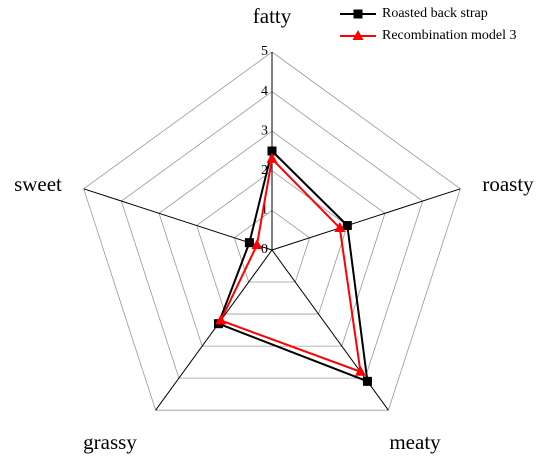  What do you see at coordinates (38, 184) in the screenshot?
I see `category-label: sweet` at bounding box center [38, 184].